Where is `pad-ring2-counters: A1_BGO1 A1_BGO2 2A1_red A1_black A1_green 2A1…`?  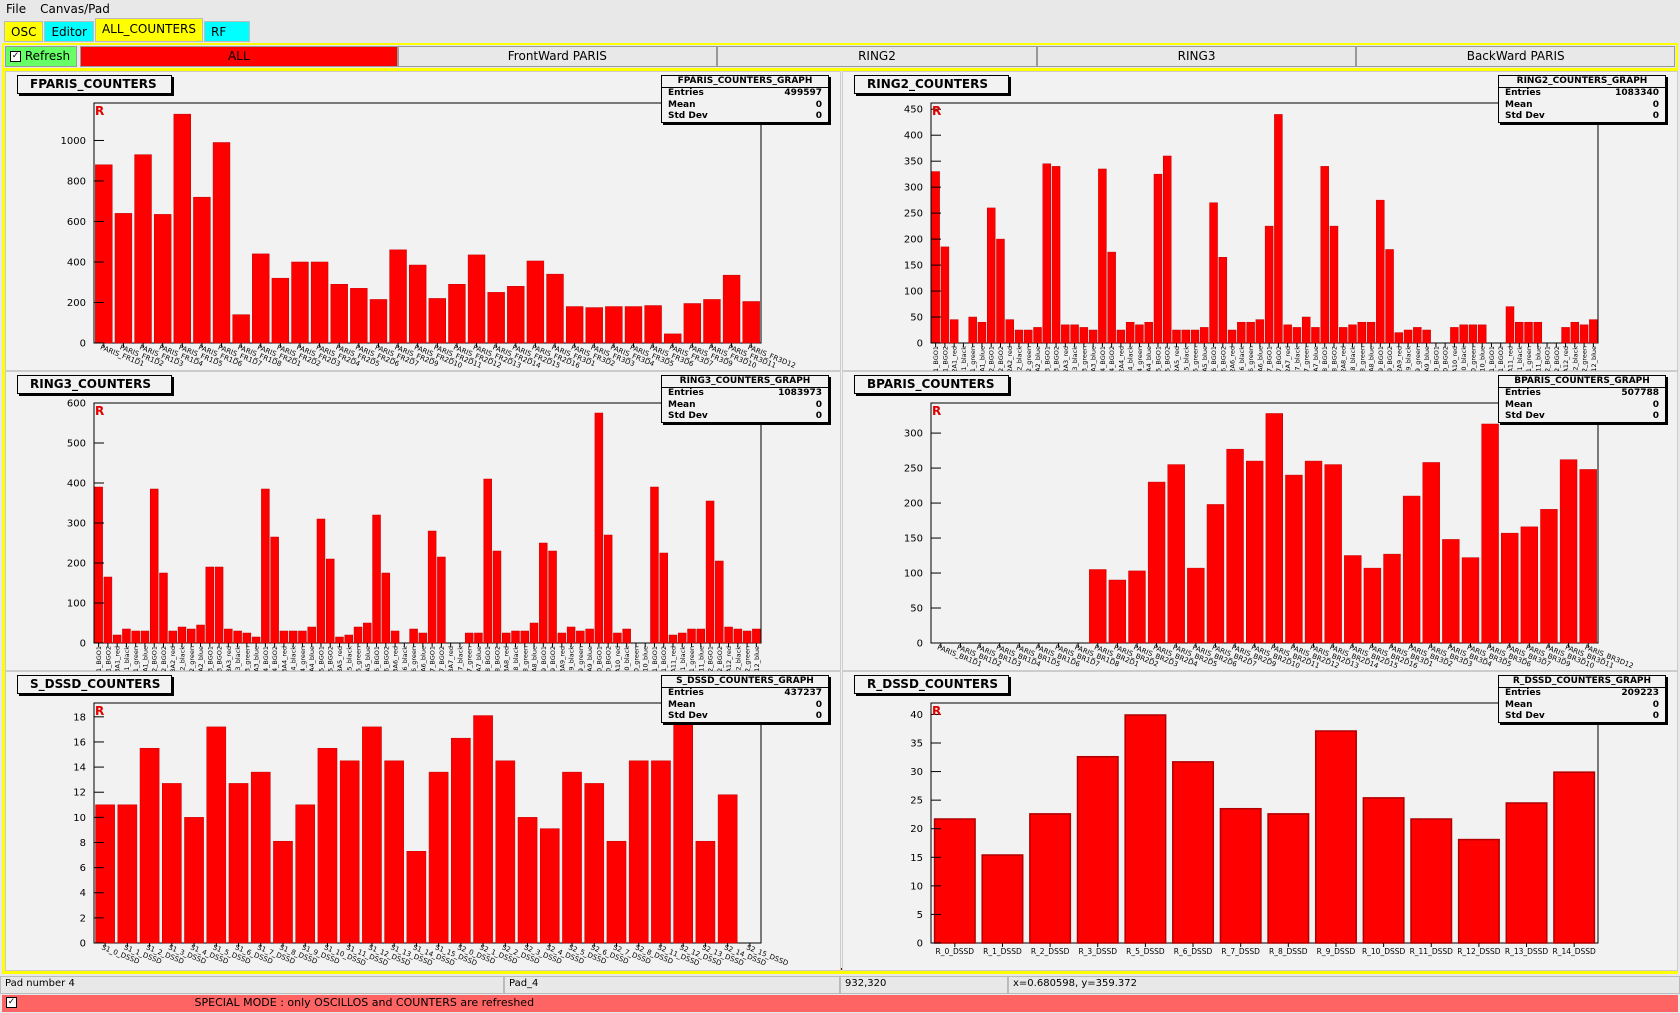
pad-ring2-counters: A1_BGO1 A1_BGO2 2A1_red A1_black A1_green 2A1… is located at coordinates (1260, 221).